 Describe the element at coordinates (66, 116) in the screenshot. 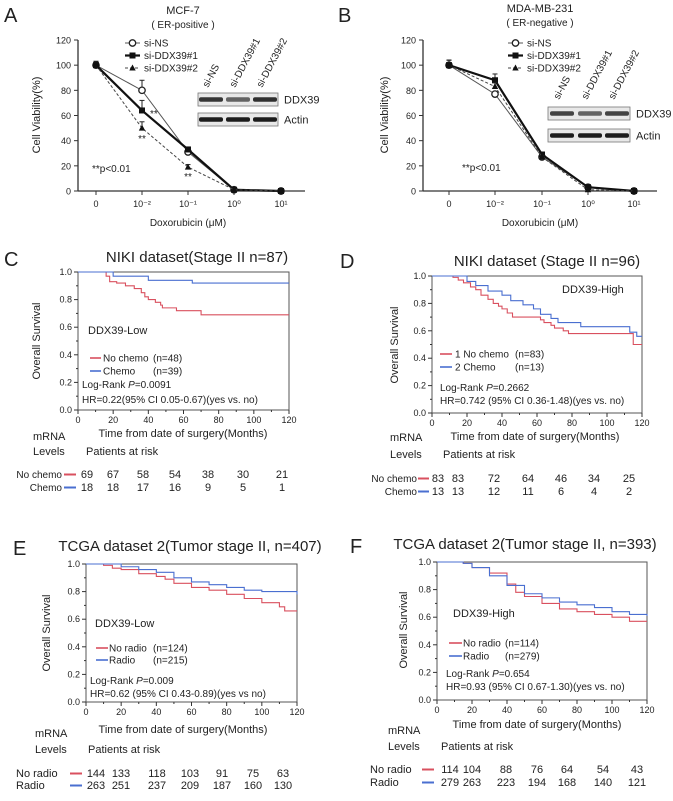

I see `y-tick-label: 60` at that location.